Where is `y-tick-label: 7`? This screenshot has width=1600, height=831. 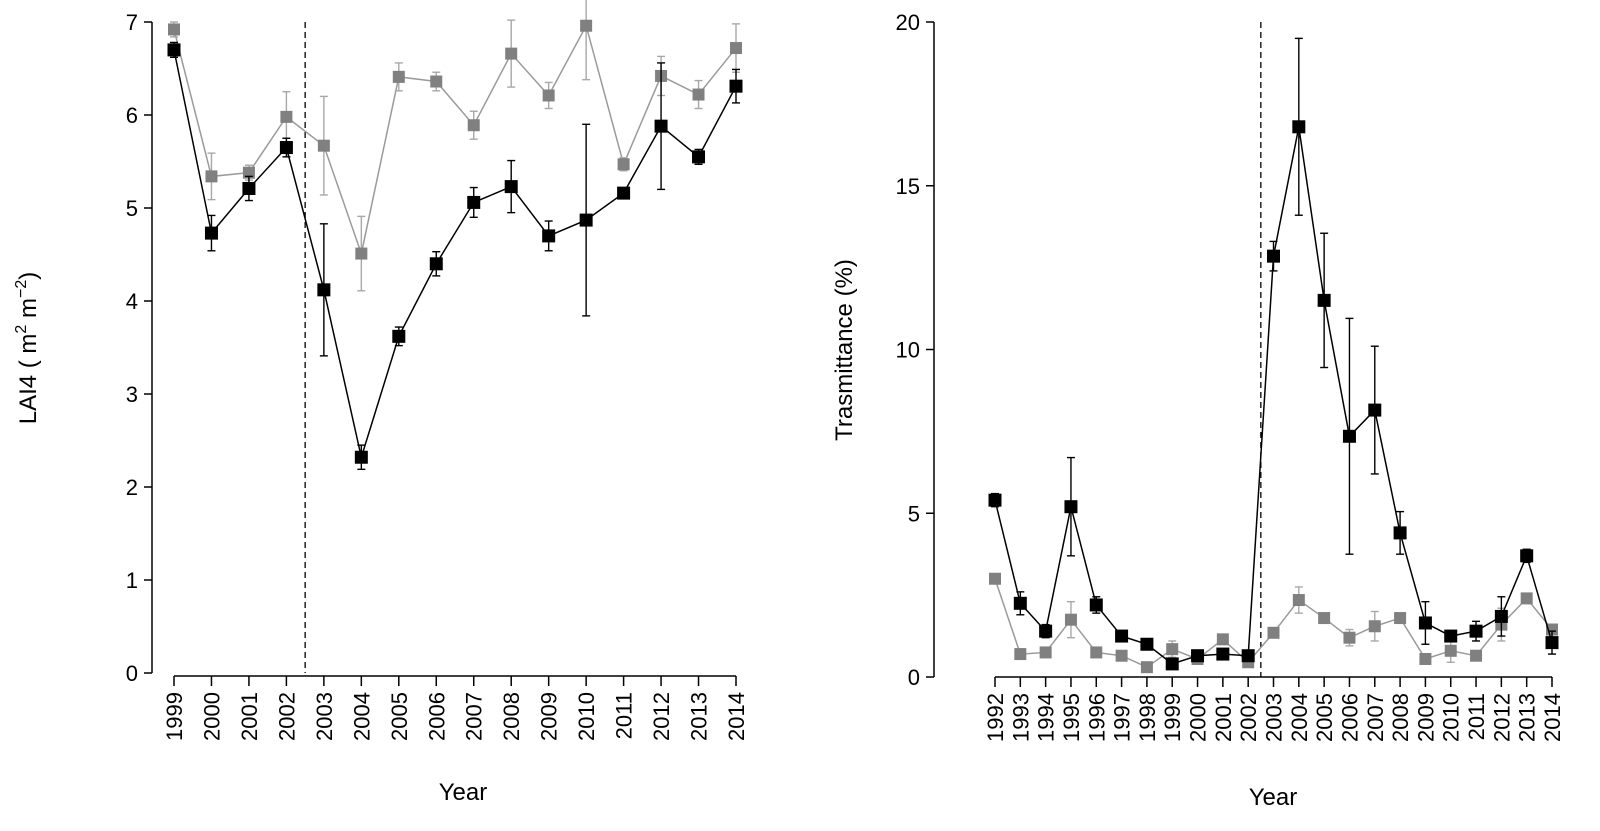 y-tick-label: 7 is located at coordinates (132, 22).